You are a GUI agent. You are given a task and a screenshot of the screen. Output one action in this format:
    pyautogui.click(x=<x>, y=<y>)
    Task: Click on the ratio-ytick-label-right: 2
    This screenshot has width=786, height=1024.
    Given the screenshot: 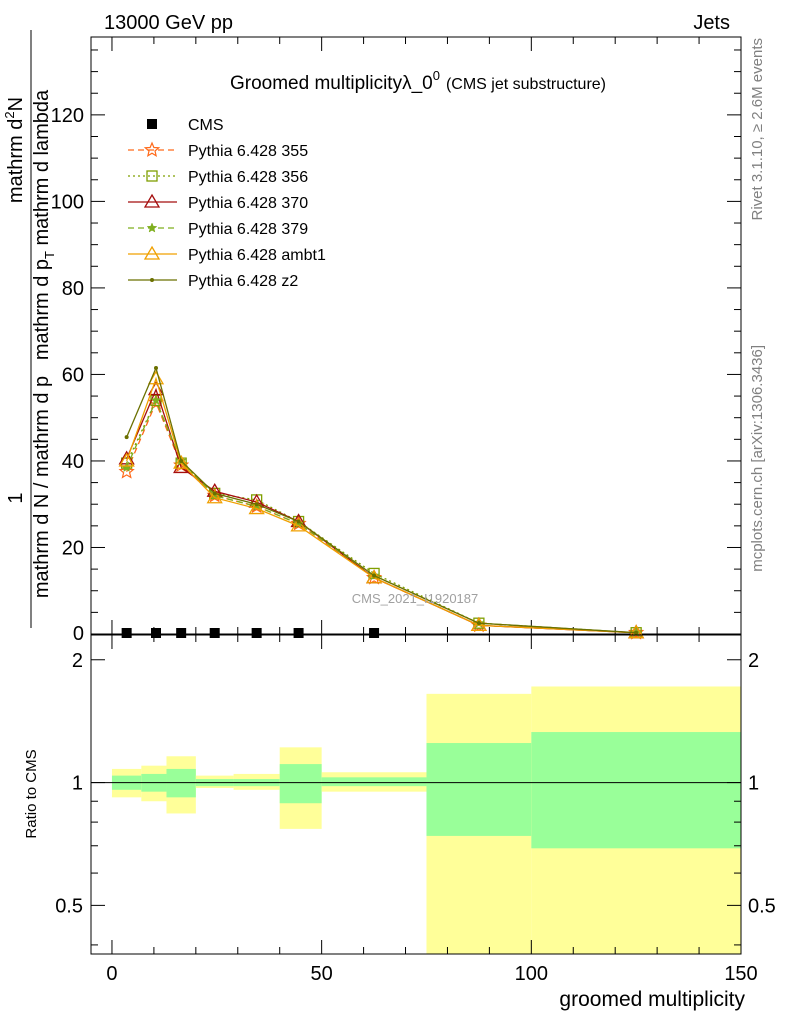 What is the action you would take?
    pyautogui.click(x=753, y=661)
    